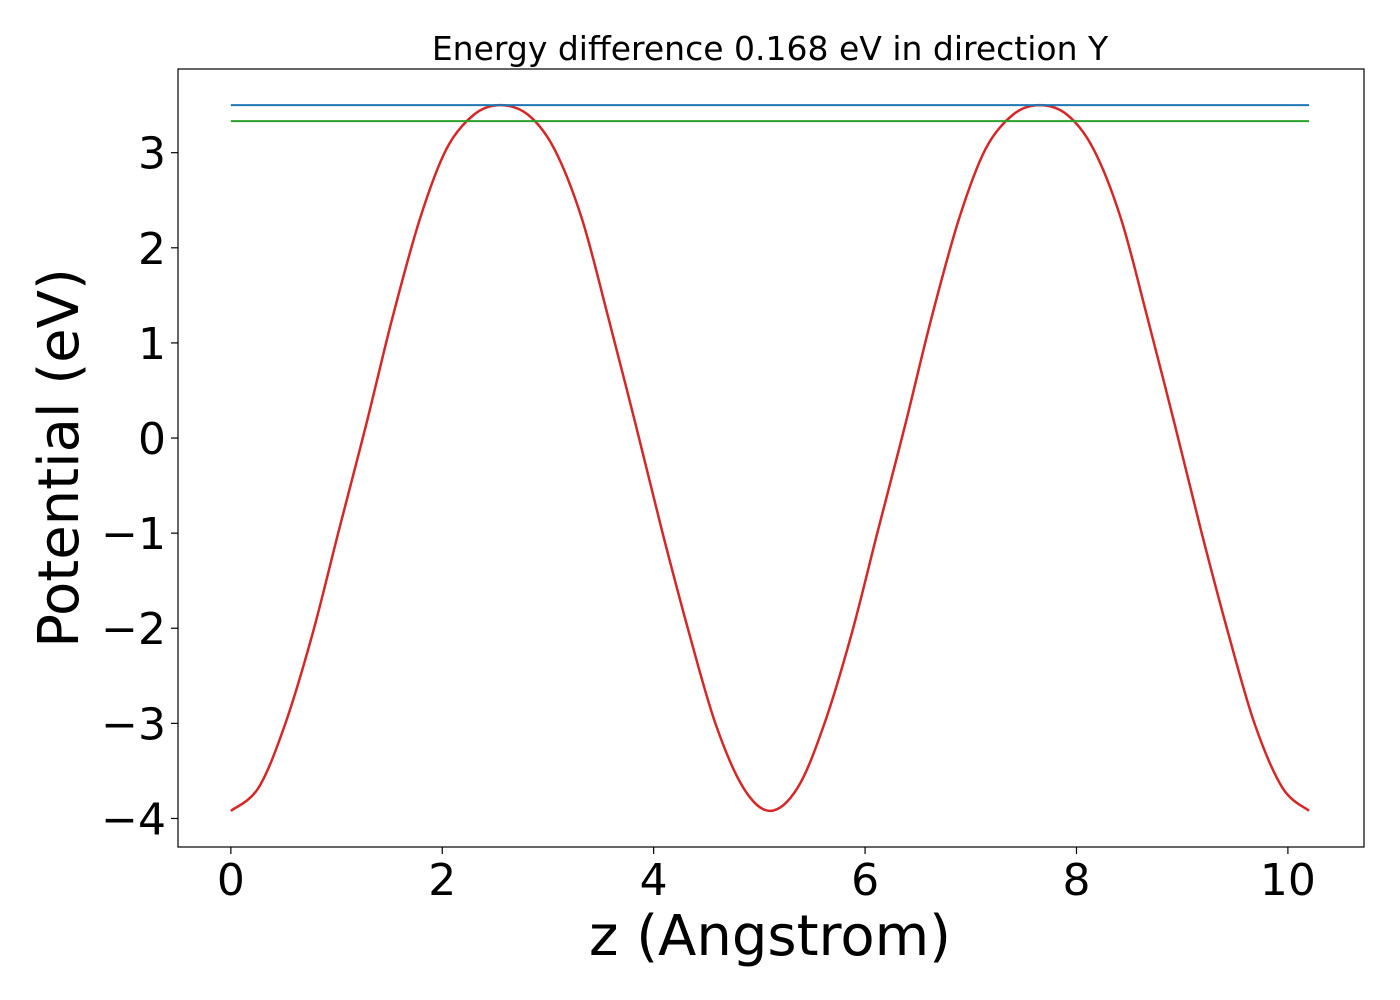  Describe the element at coordinates (654, 880) in the screenshot. I see `x-tick-label: 4` at that location.